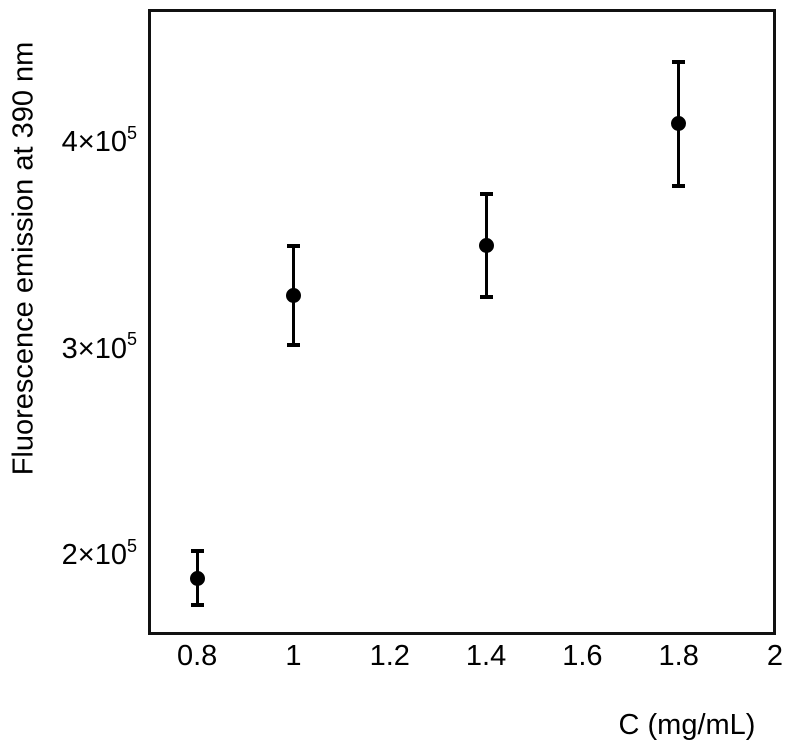 This screenshot has width=790, height=753. What do you see at coordinates (293, 656) in the screenshot?
I see `x-tick-label: 1` at bounding box center [293, 656].